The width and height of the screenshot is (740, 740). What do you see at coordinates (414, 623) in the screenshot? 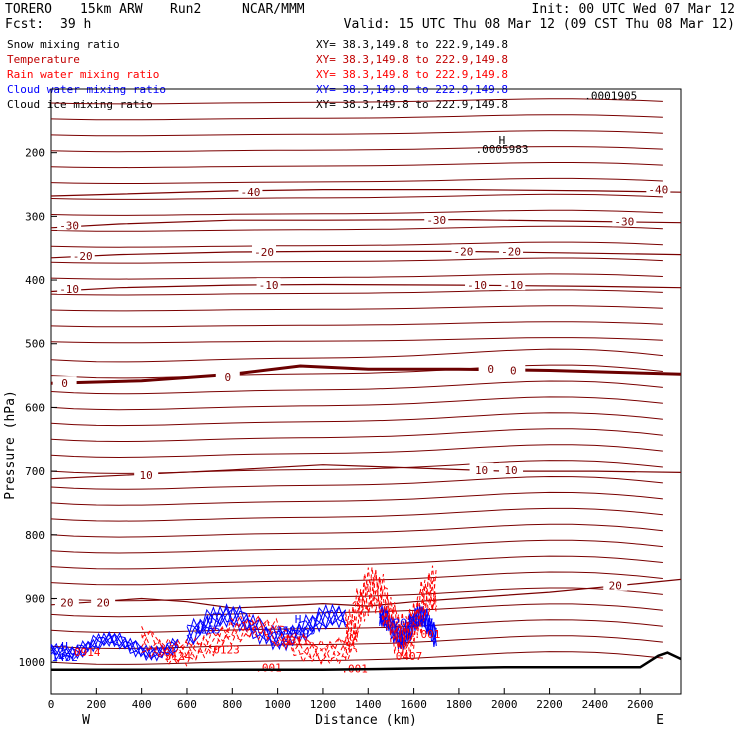
I see `extrema-label: 202387` at bounding box center [414, 623].